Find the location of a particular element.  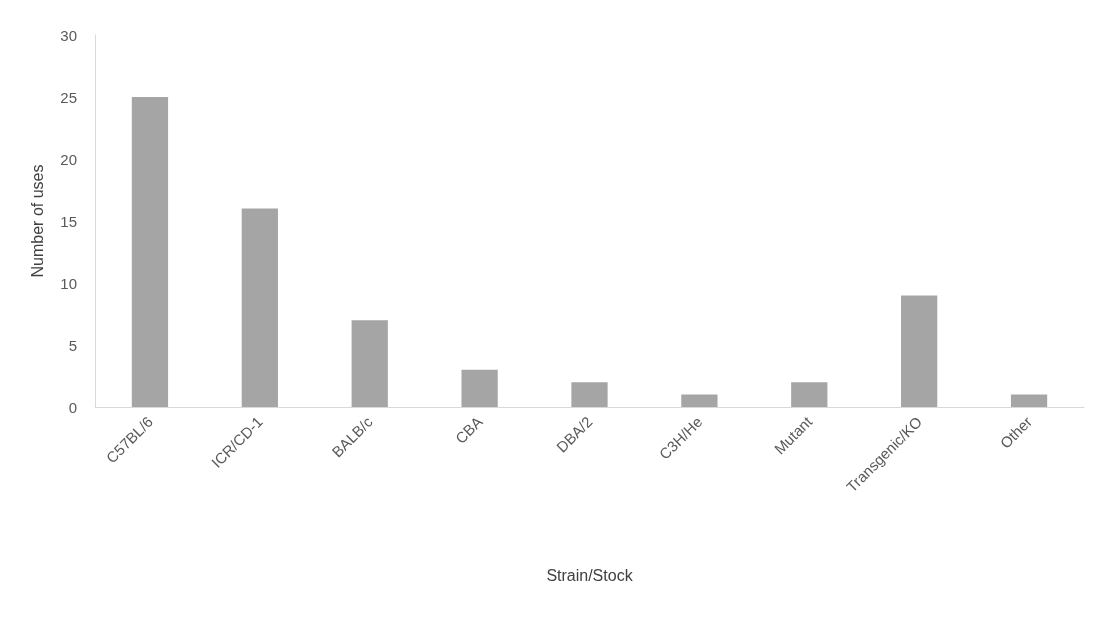

y-tick-label: 15 is located at coordinates (68, 221).